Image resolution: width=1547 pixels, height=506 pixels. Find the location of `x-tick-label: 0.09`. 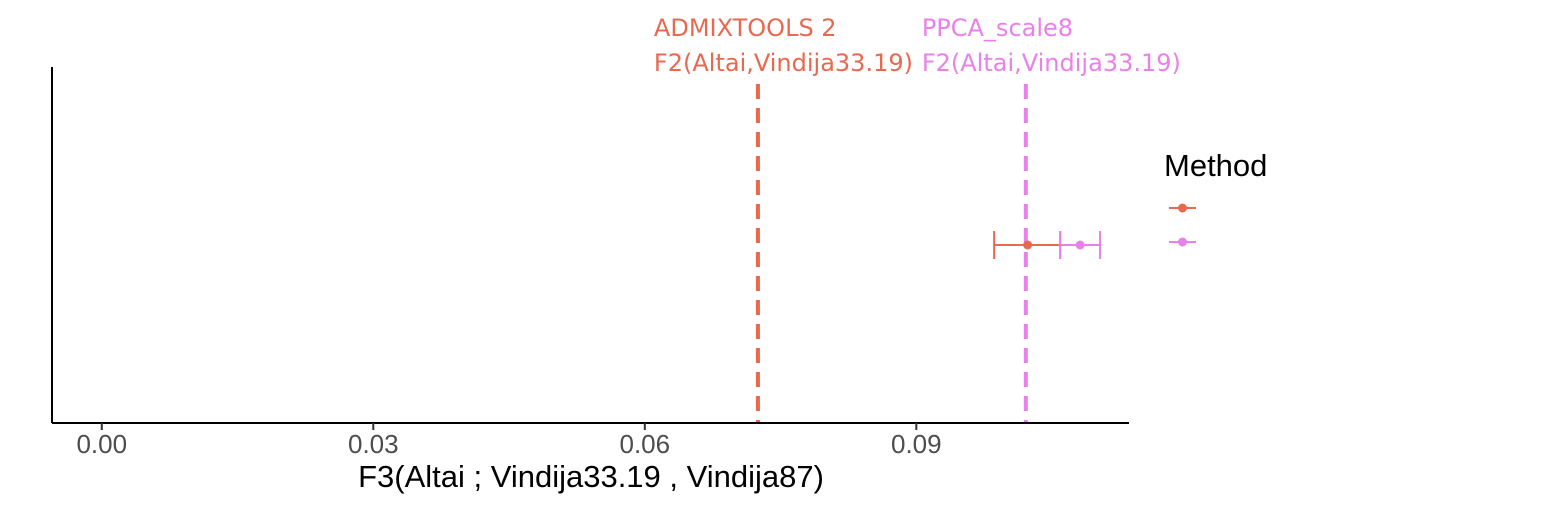

x-tick-label: 0.09 is located at coordinates (916, 444).